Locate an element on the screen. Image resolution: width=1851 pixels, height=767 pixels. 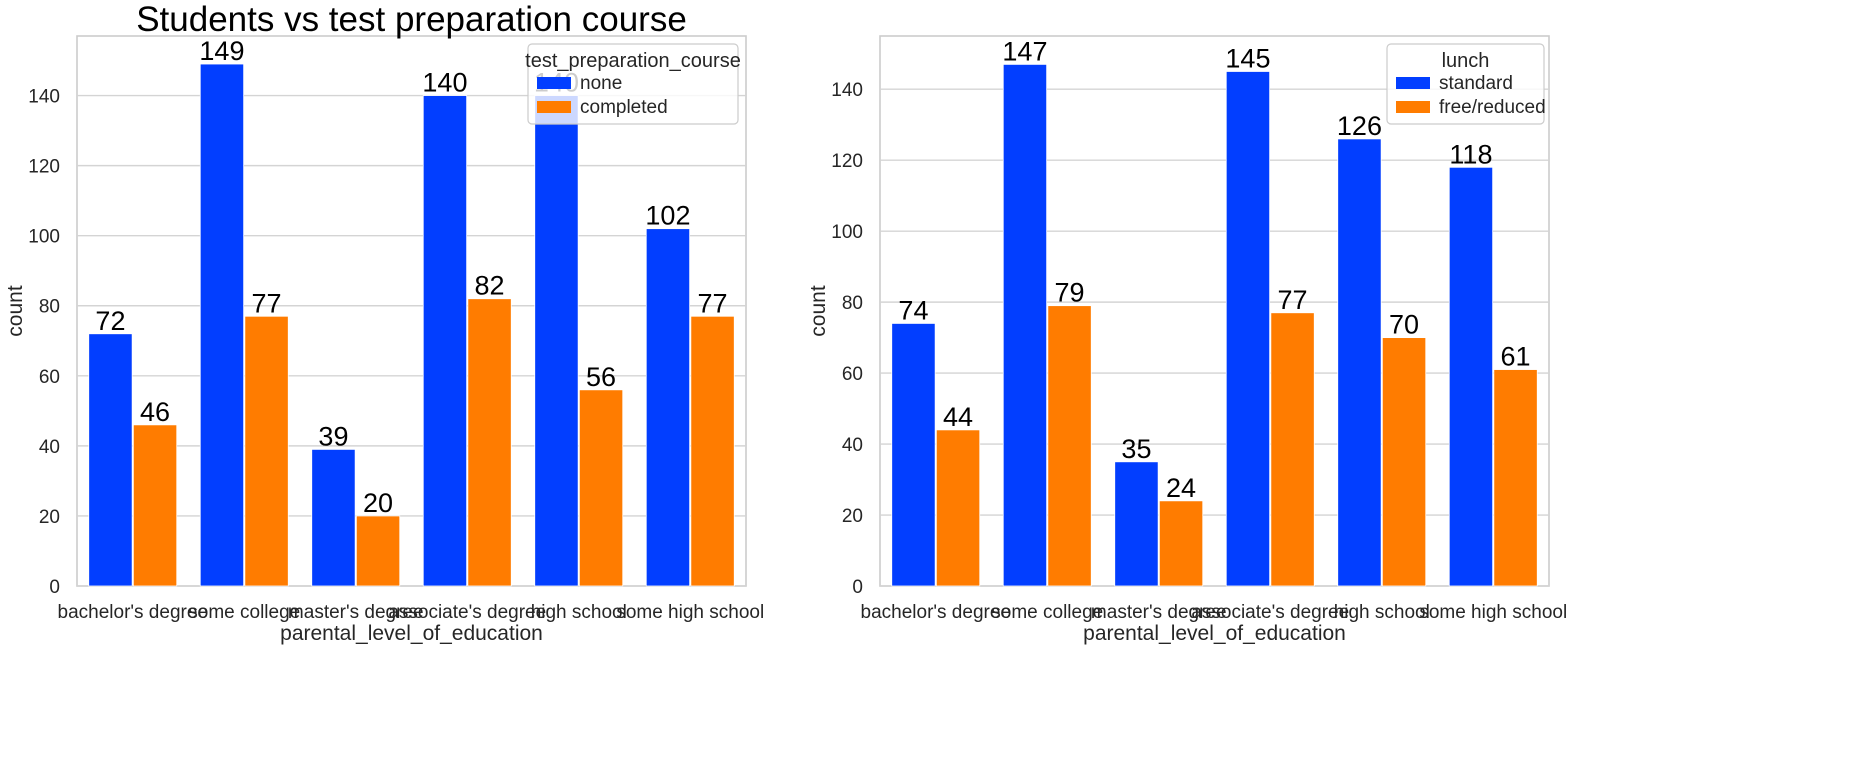
legend-entry-label: free/reduced is located at coordinates (1492, 107).